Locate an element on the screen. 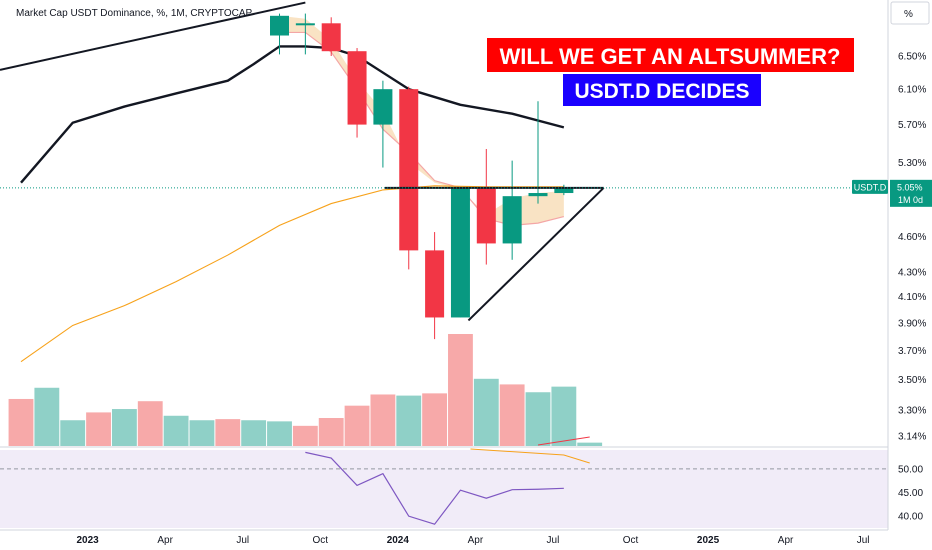  rsi-tick-1: 45.00 is located at coordinates (910, 493).